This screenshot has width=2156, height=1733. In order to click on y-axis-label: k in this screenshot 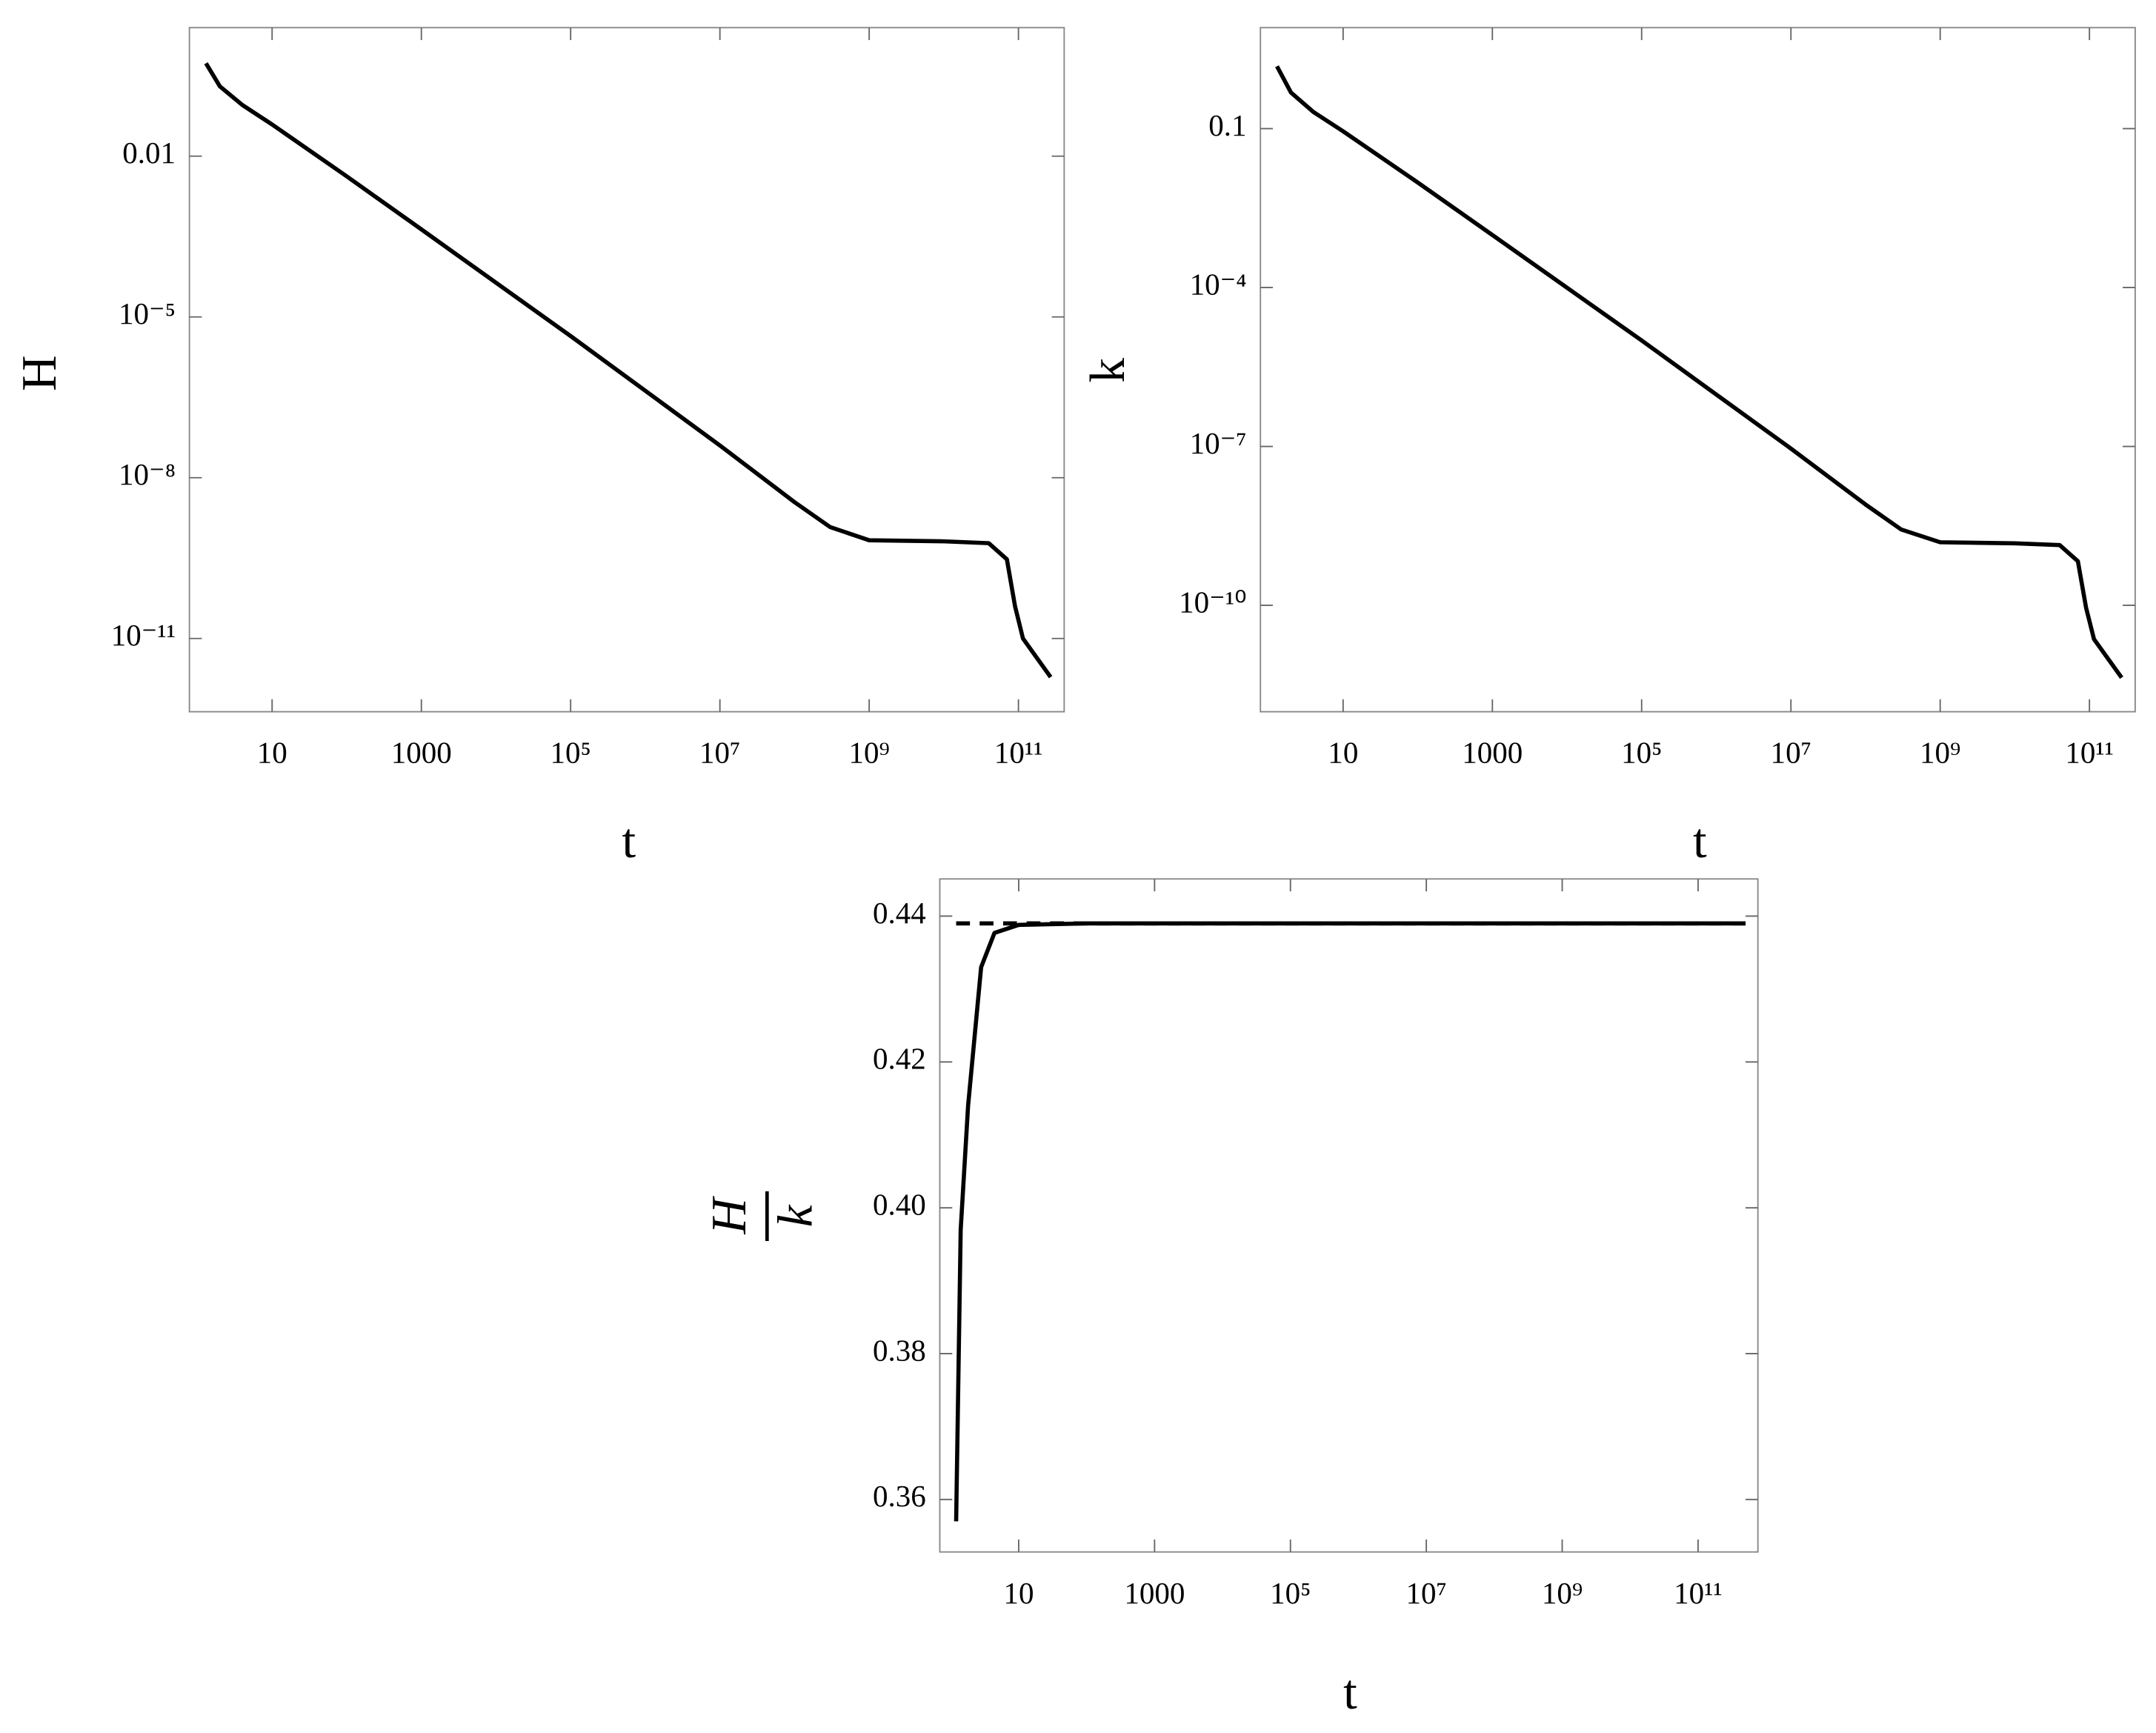, I will do `click(1107, 370)`.